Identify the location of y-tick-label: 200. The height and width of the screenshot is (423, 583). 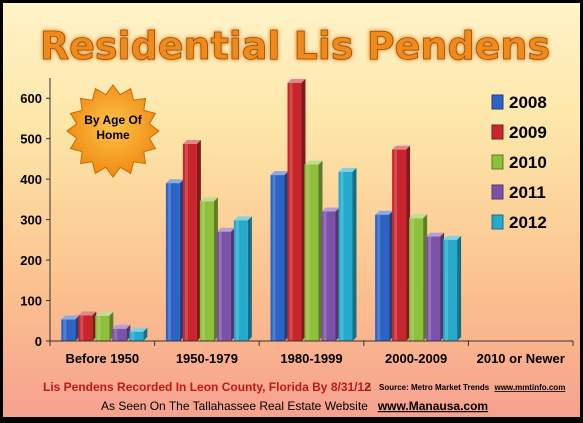
(31, 260).